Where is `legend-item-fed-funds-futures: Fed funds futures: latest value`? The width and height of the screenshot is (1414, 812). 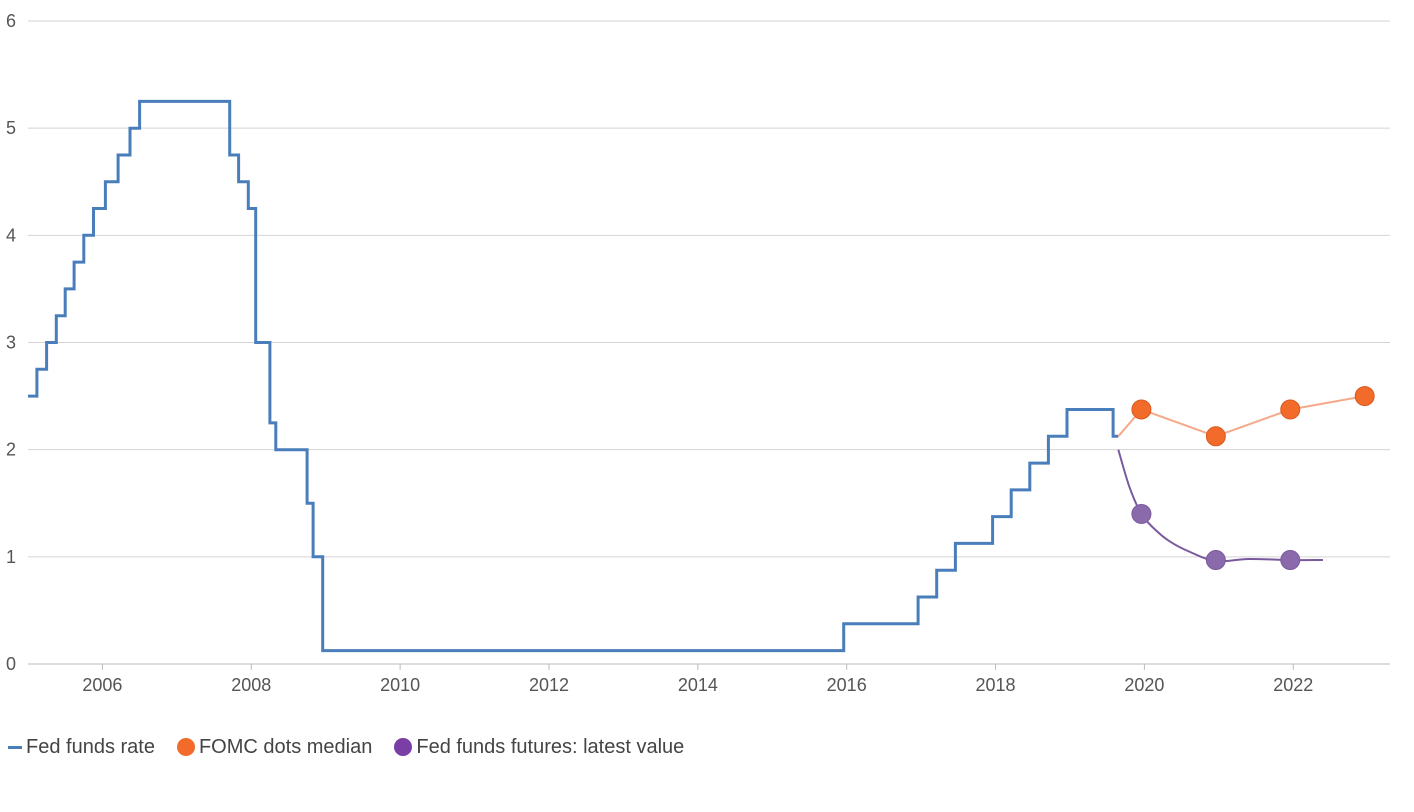
legend-item-fed-funds-futures: Fed funds futures: latest value is located at coordinates (539, 747).